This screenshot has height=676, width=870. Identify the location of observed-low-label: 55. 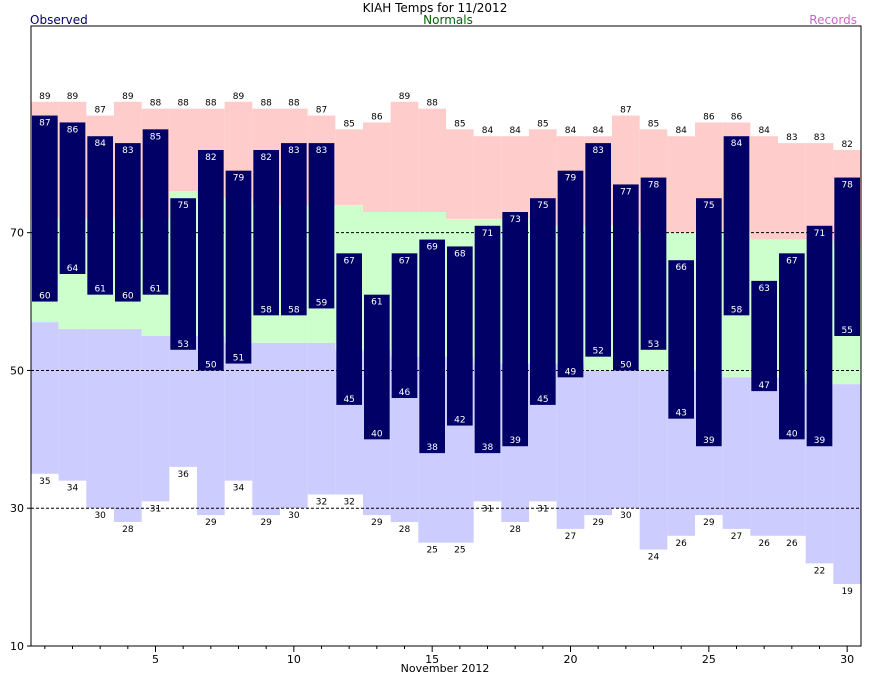
(846, 331).